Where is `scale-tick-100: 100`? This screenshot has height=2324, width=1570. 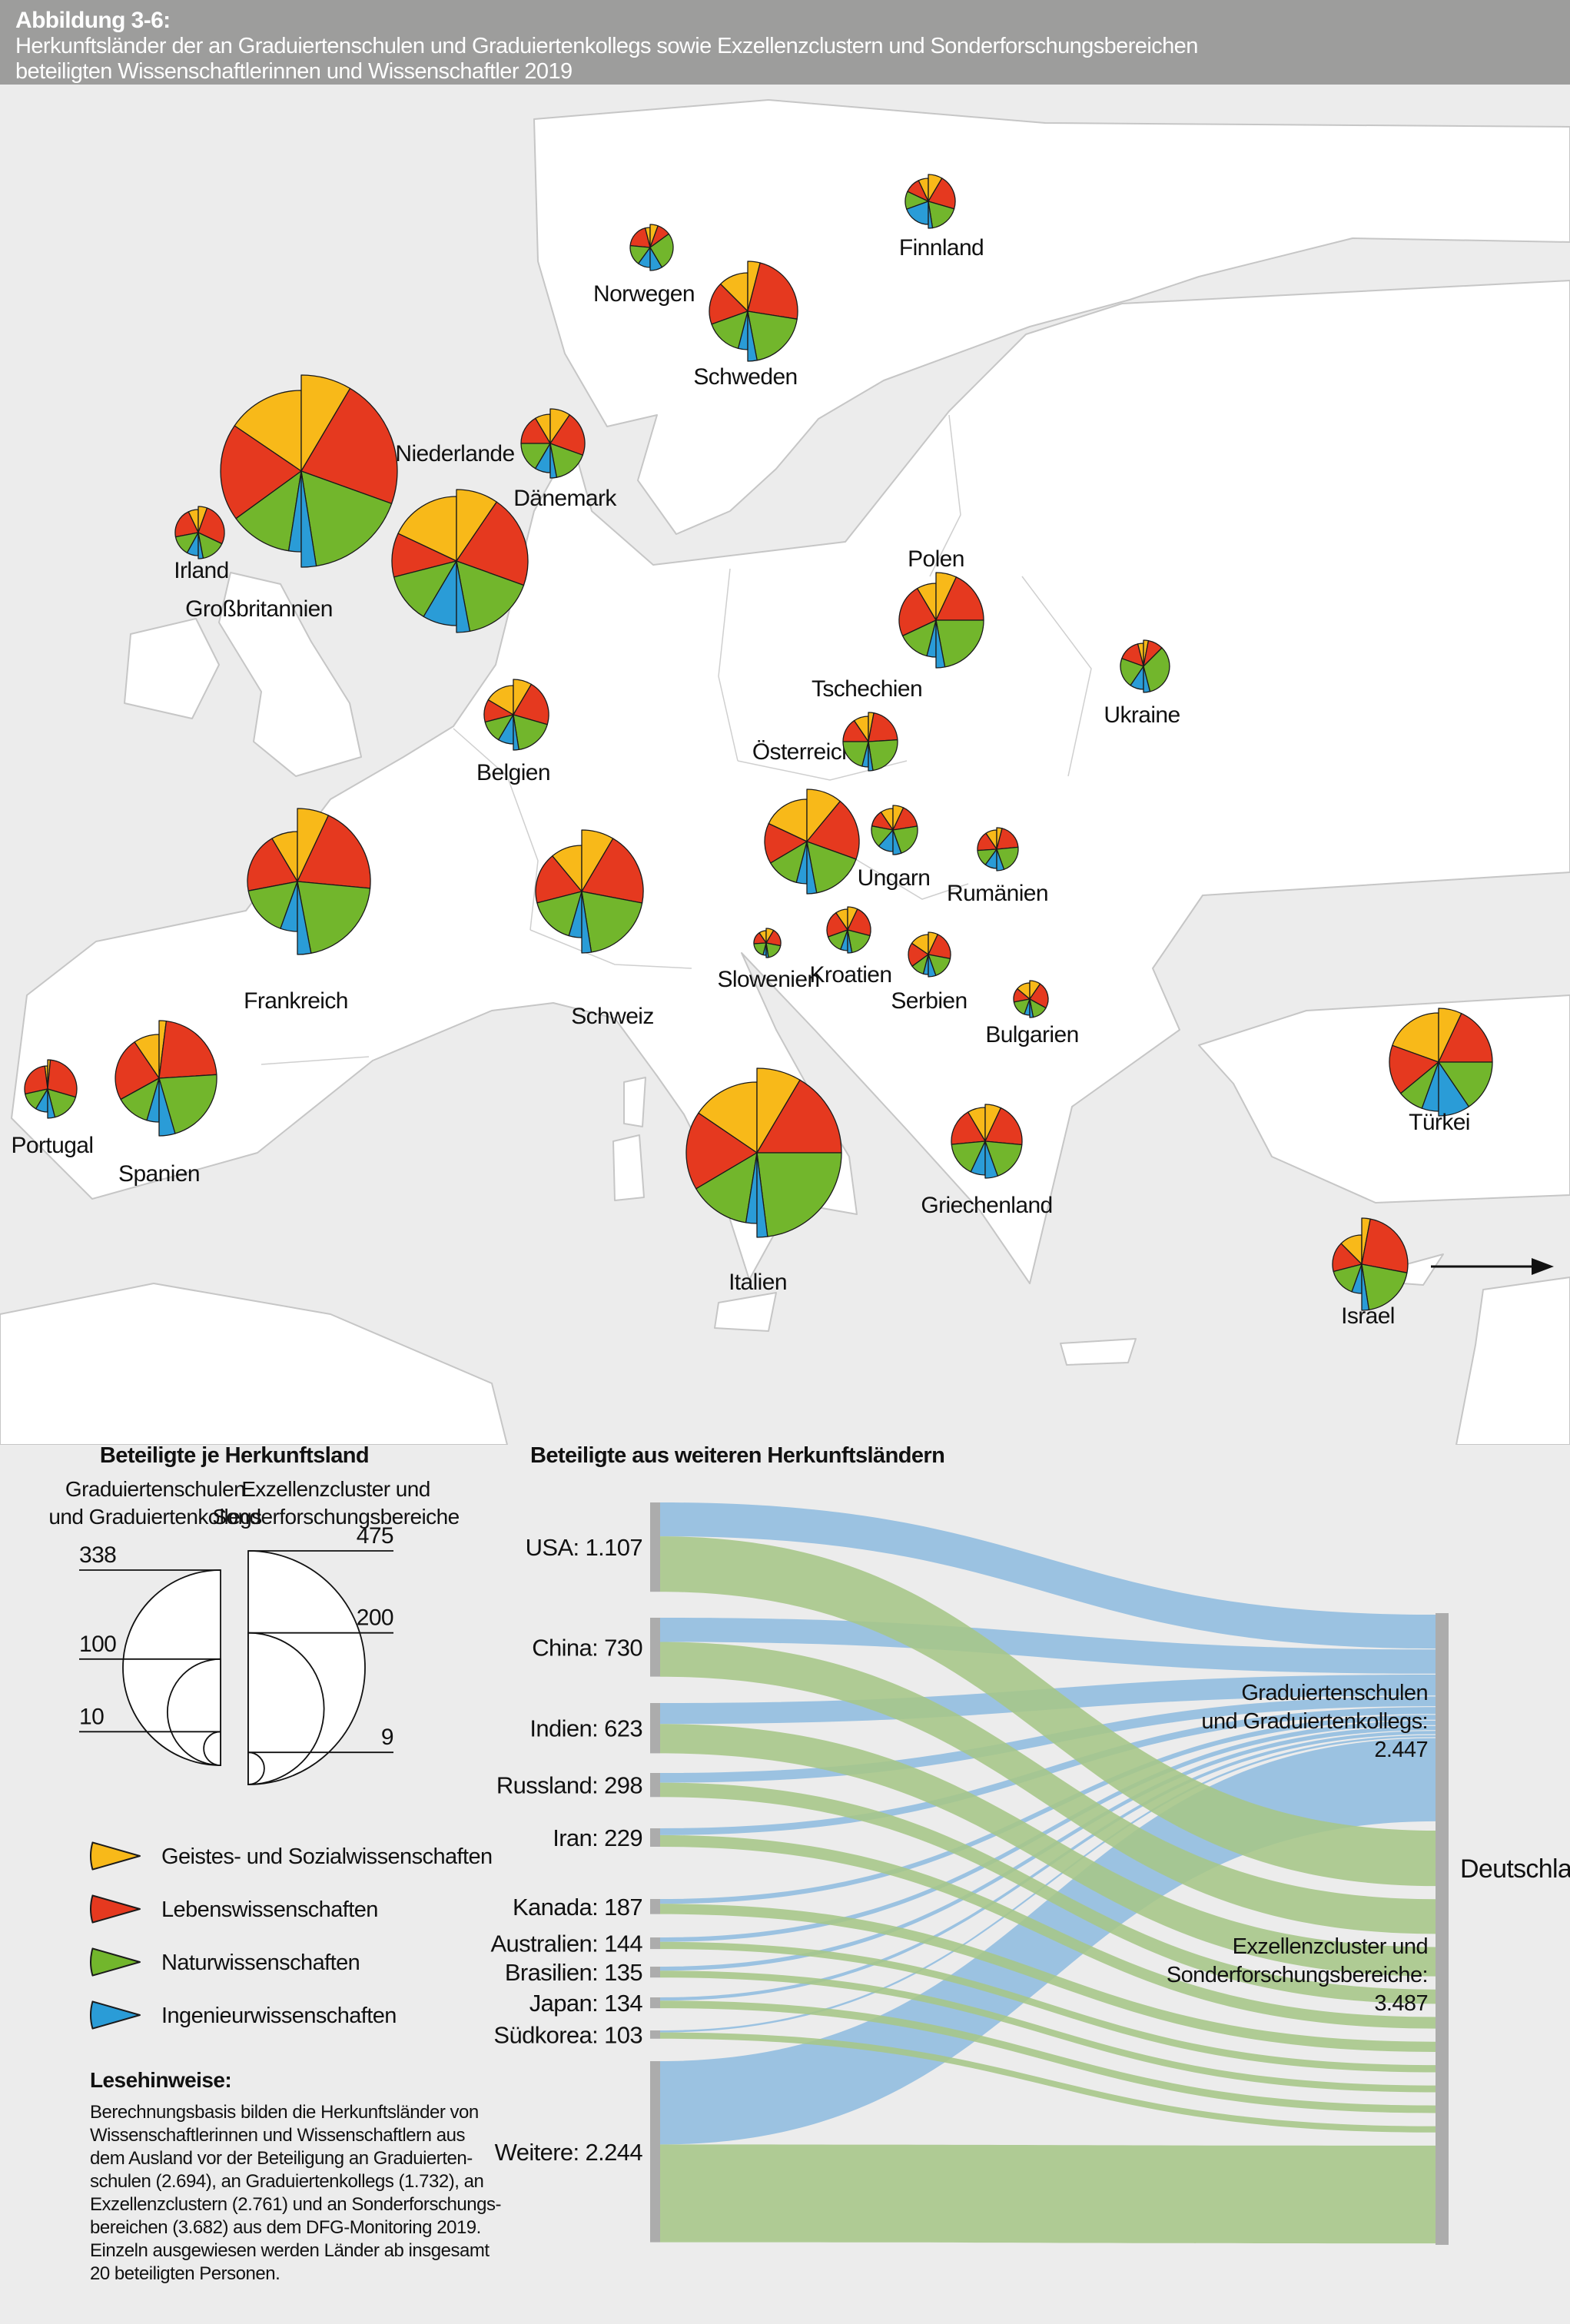 scale-tick-100: 100 is located at coordinates (97, 1644).